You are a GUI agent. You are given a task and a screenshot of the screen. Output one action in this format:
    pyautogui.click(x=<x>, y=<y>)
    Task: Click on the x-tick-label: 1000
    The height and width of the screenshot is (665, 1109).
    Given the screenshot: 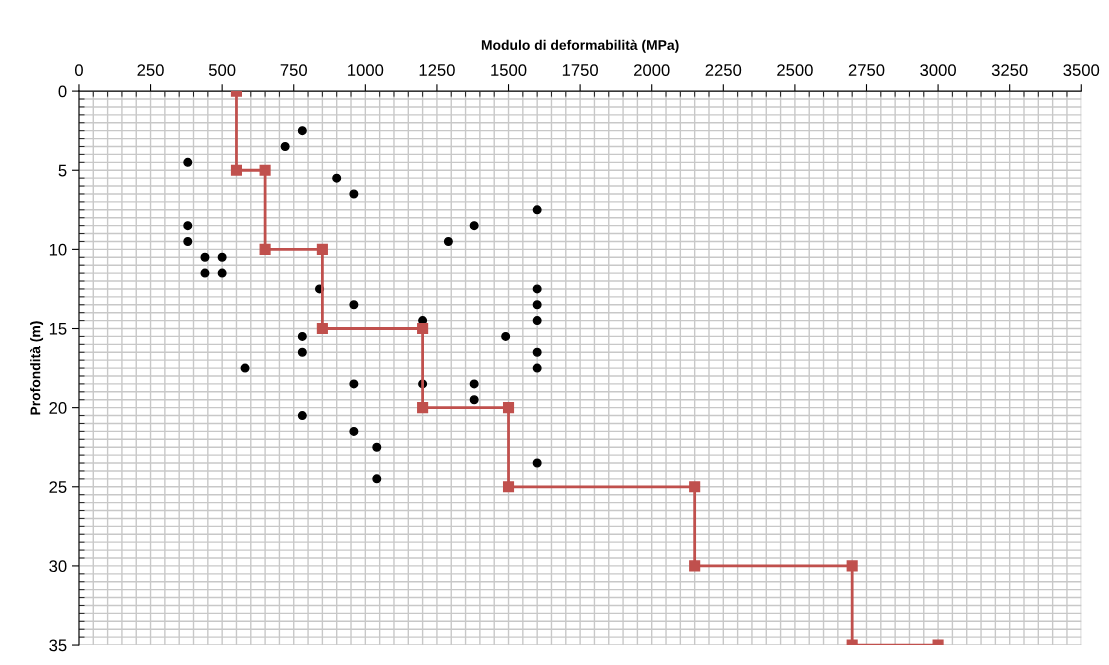 What is the action you would take?
    pyautogui.click(x=366, y=70)
    